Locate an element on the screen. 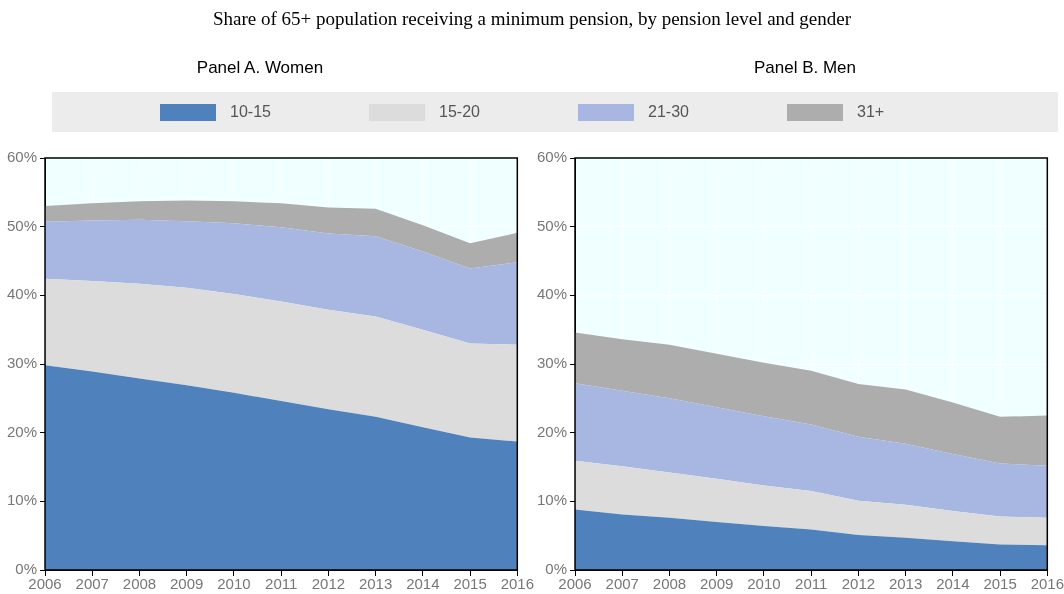 This screenshot has width=1064, height=594. legend-label: 31+ is located at coordinates (871, 112).